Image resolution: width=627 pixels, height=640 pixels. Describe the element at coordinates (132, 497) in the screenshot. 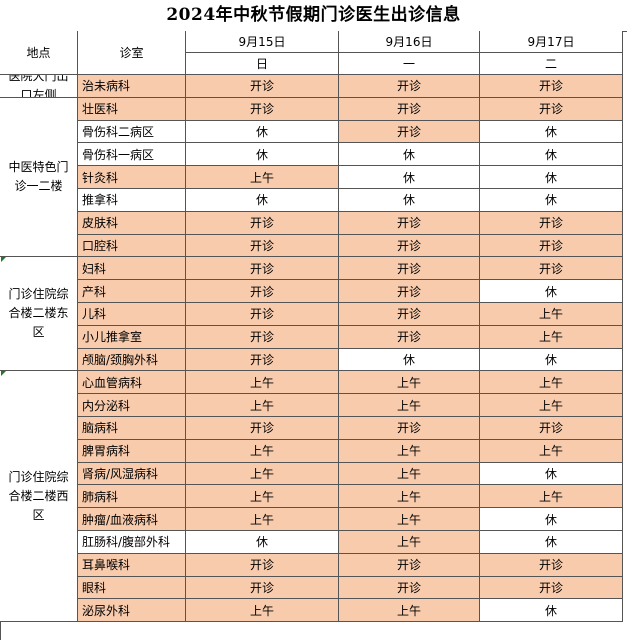

I see `department-cell: 肺病科` at that location.